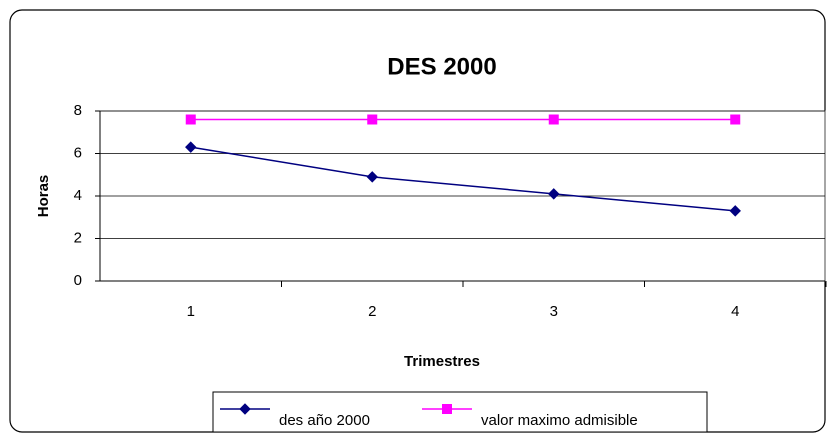 The width and height of the screenshot is (835, 436). I want to click on series-line, so click(463, 179).